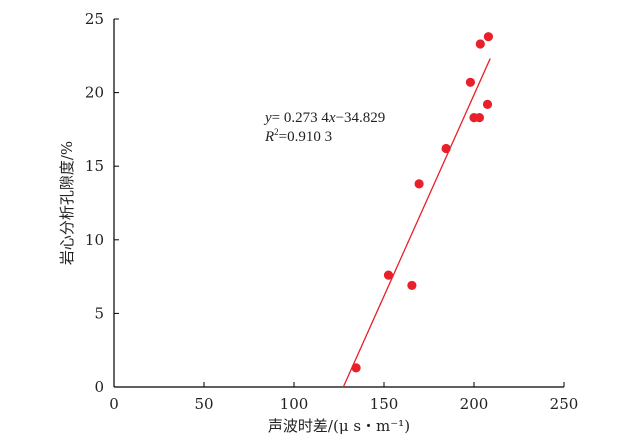  What do you see at coordinates (94, 93) in the screenshot?
I see `y-tick-label: 20` at bounding box center [94, 93].